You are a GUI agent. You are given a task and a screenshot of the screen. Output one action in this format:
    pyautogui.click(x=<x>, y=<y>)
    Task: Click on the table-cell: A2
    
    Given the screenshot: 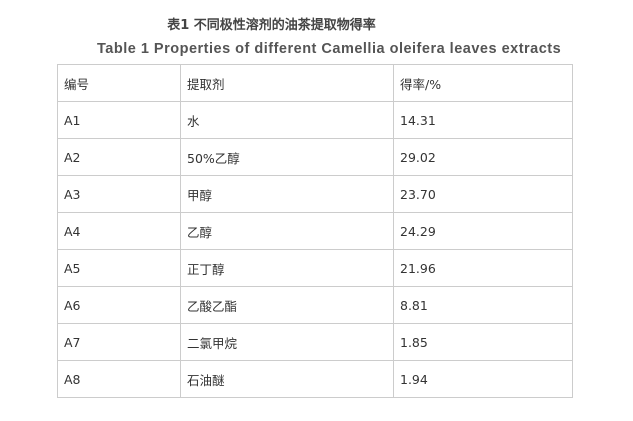 What is the action you would take?
    pyautogui.click(x=119, y=157)
    